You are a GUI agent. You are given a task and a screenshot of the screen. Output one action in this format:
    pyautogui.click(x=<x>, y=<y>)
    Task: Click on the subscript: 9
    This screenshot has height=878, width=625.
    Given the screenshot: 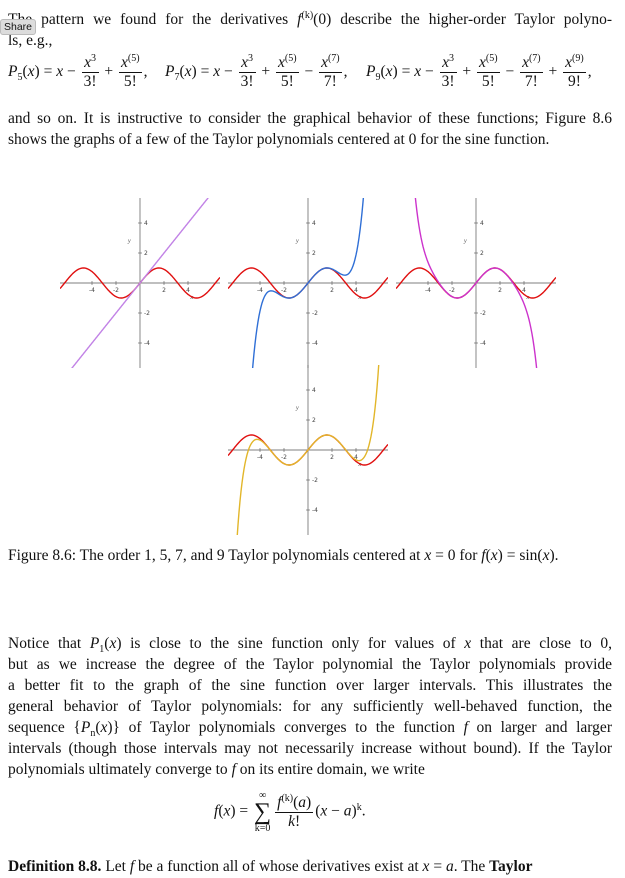 What is the action you would take?
    pyautogui.click(x=378, y=78)
    